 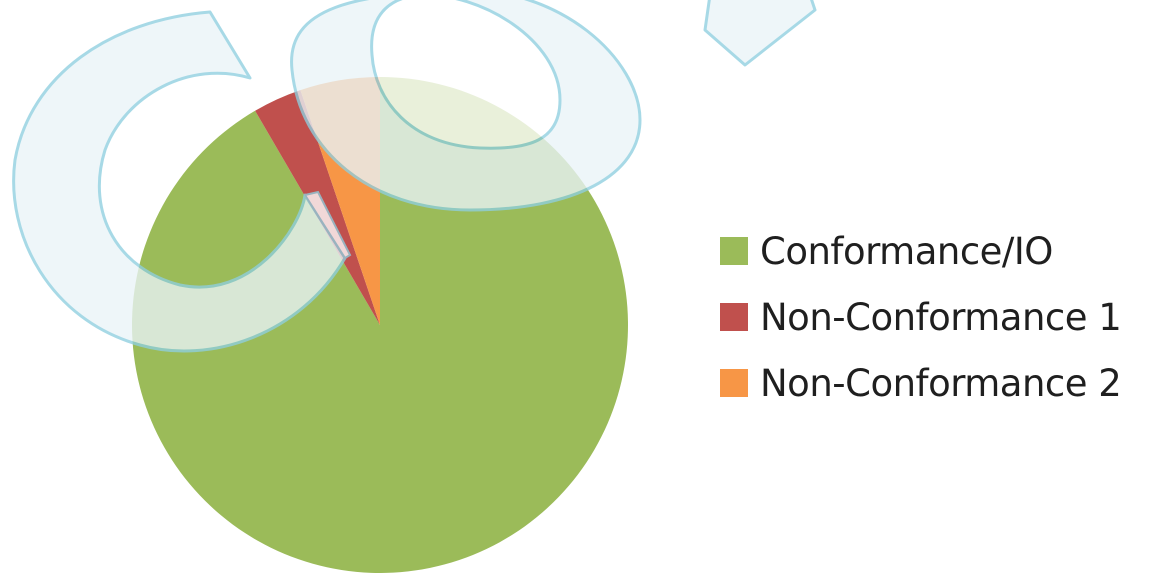 I want to click on legend-label: Non-Conformance 1, so click(x=941, y=317).